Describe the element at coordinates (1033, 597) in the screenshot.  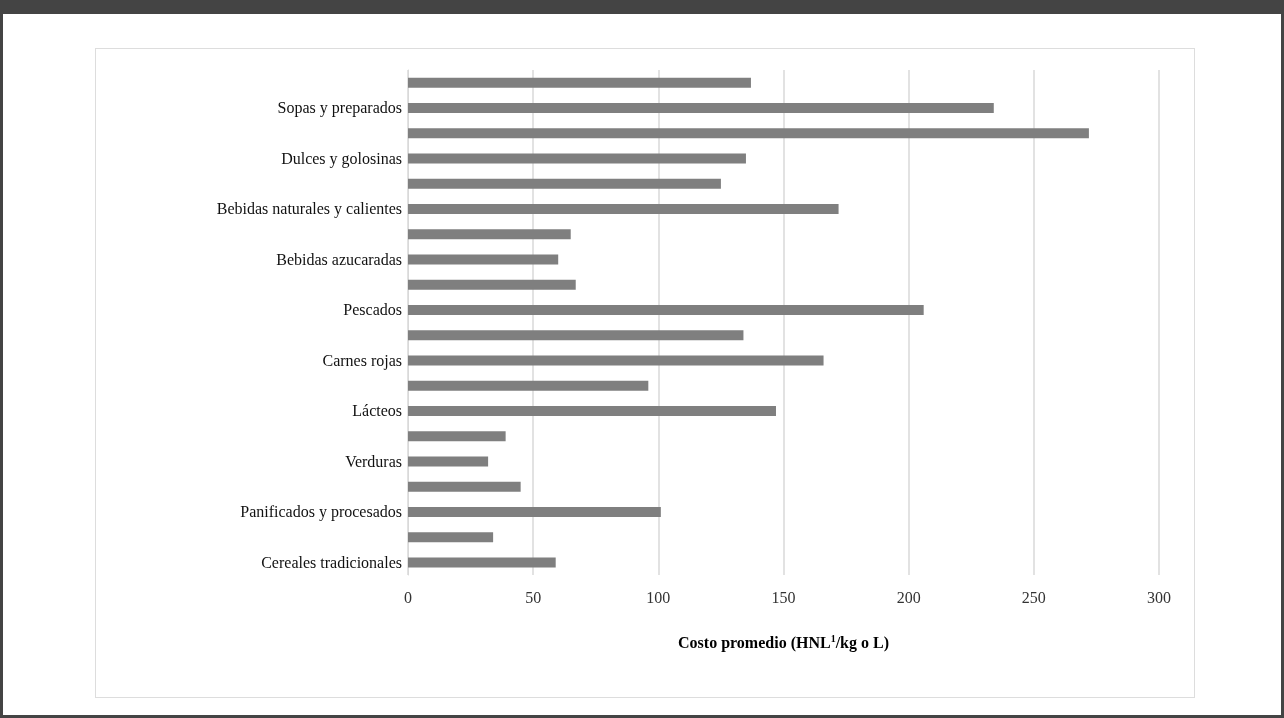
I see `x-tick-label: 250` at that location.